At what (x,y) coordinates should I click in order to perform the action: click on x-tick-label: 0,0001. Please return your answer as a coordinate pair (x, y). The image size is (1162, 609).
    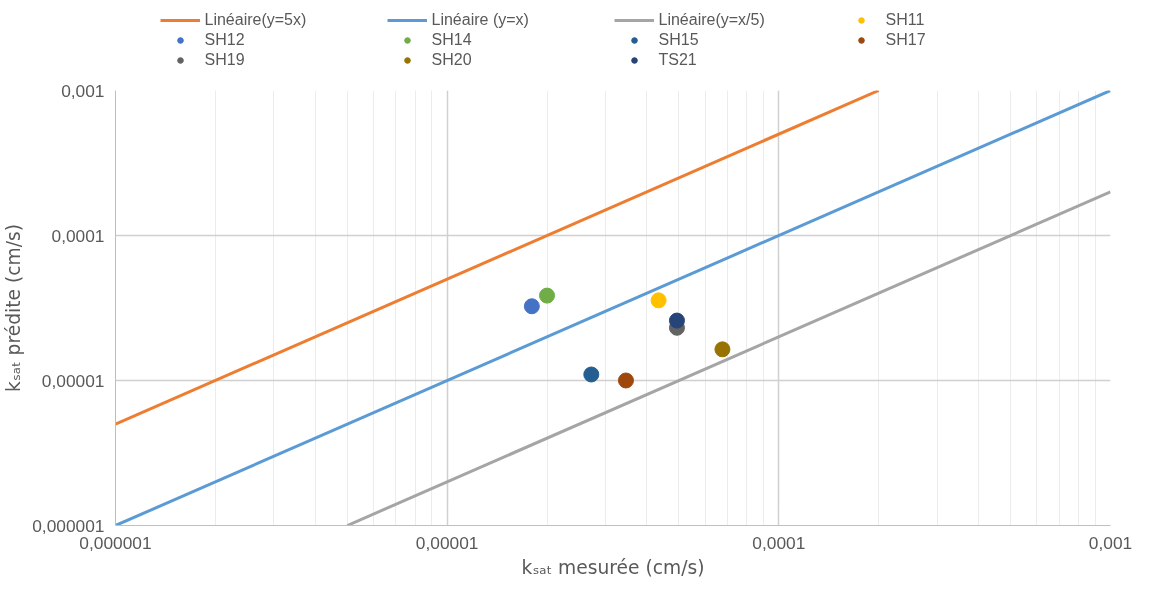
    Looking at the image, I should click on (779, 542).